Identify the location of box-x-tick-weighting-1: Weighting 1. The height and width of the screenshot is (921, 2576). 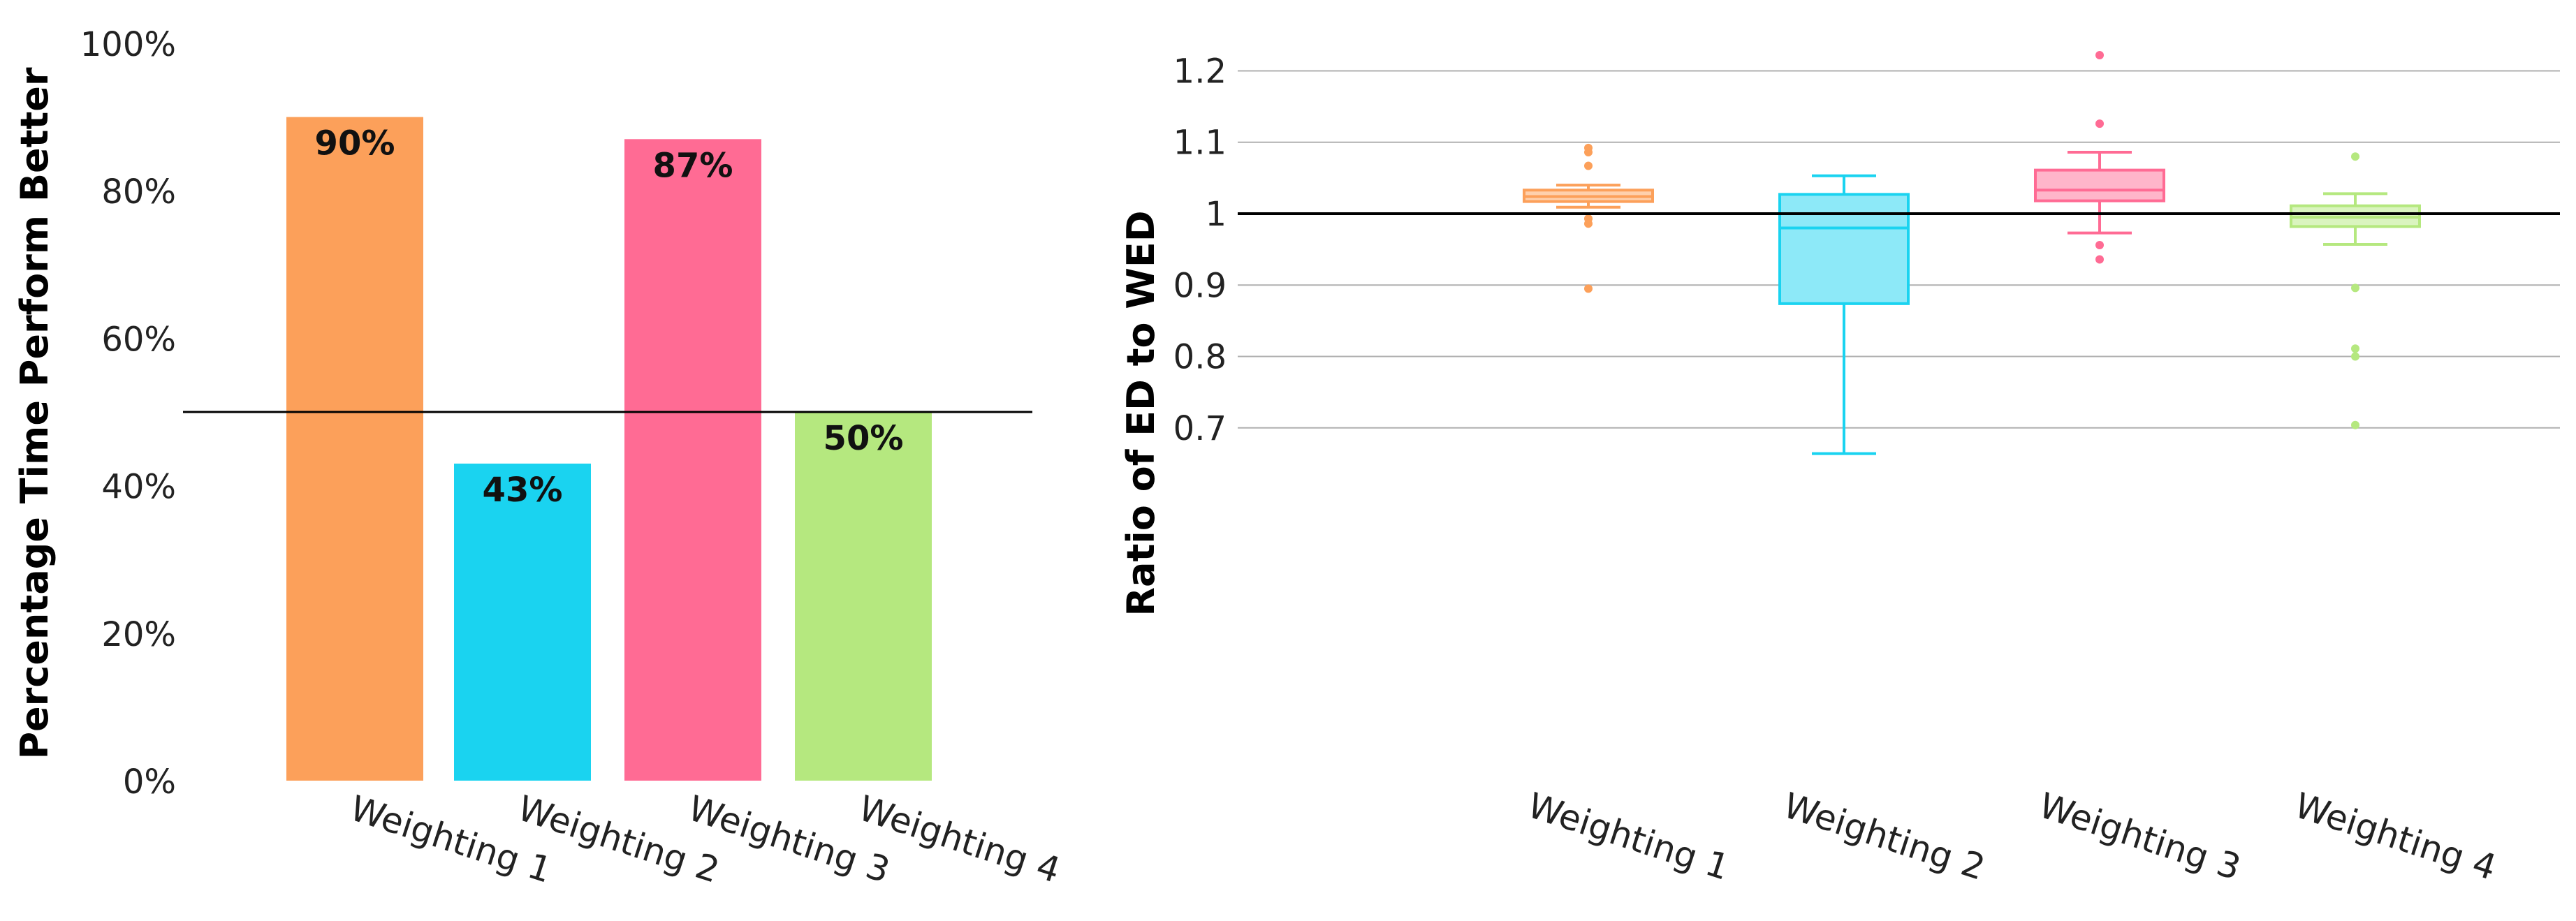
(1628, 836).